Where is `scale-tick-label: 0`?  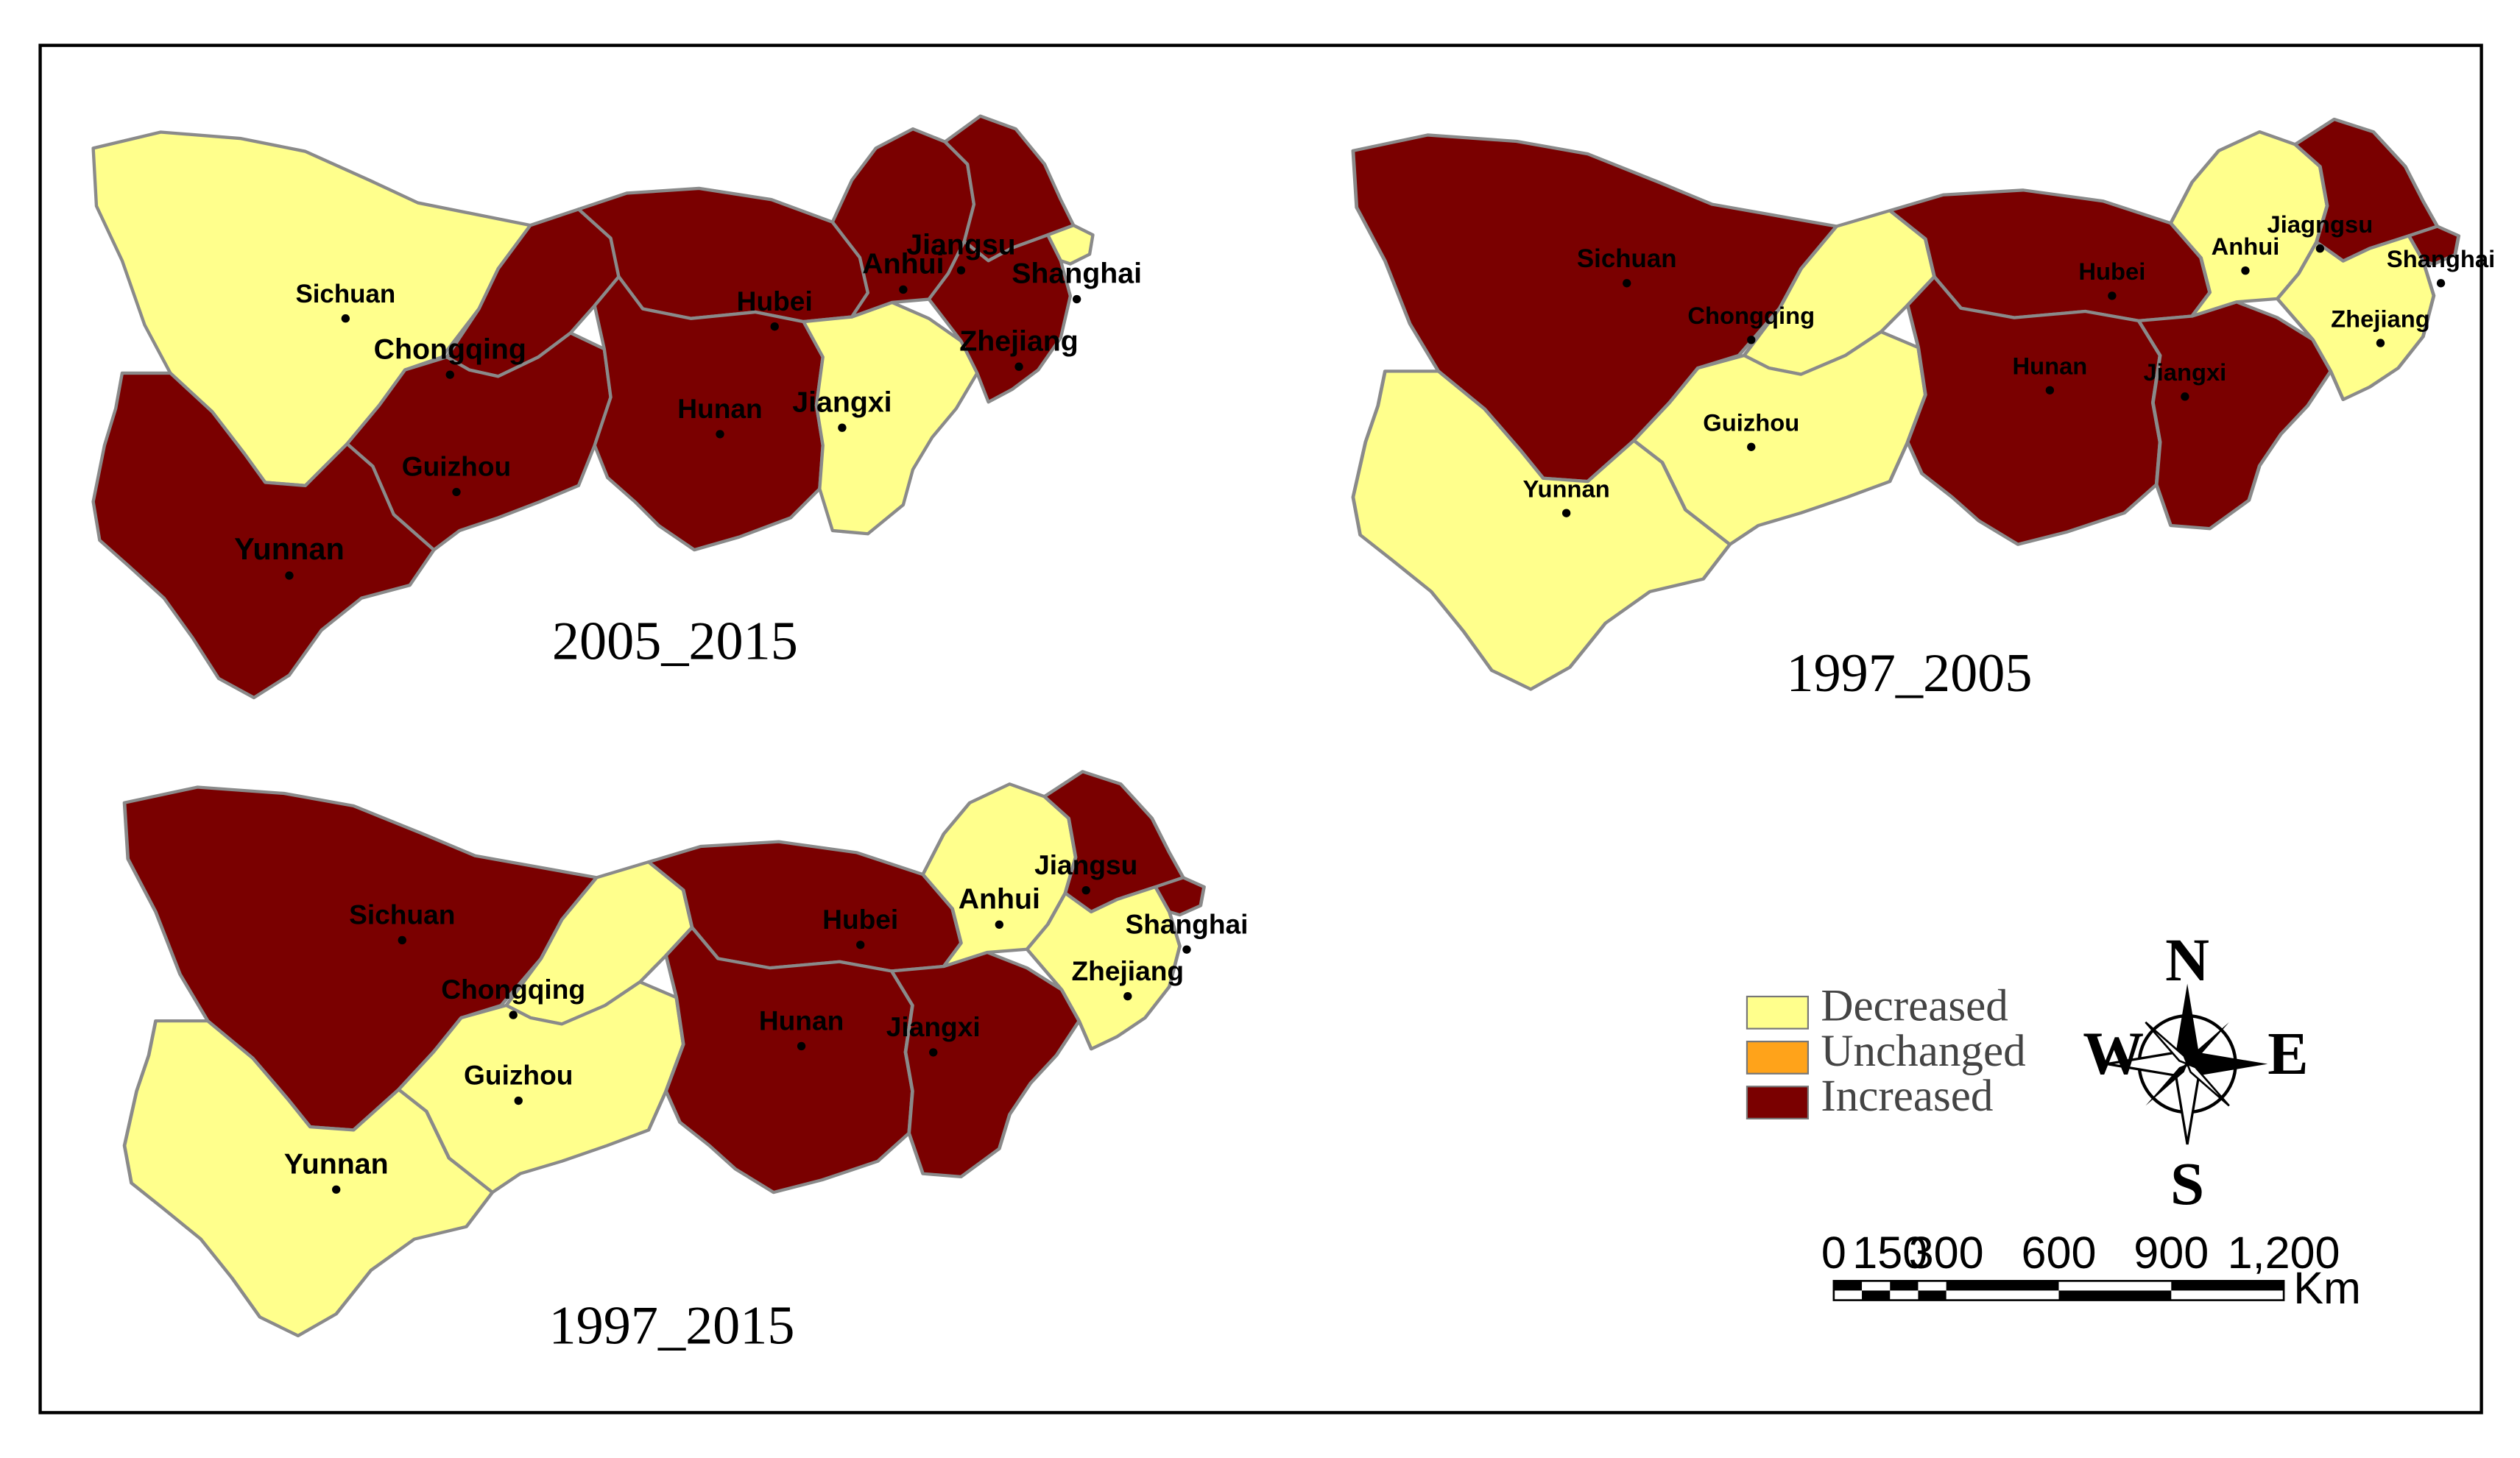
scale-tick-label: 0 is located at coordinates (1833, 1253).